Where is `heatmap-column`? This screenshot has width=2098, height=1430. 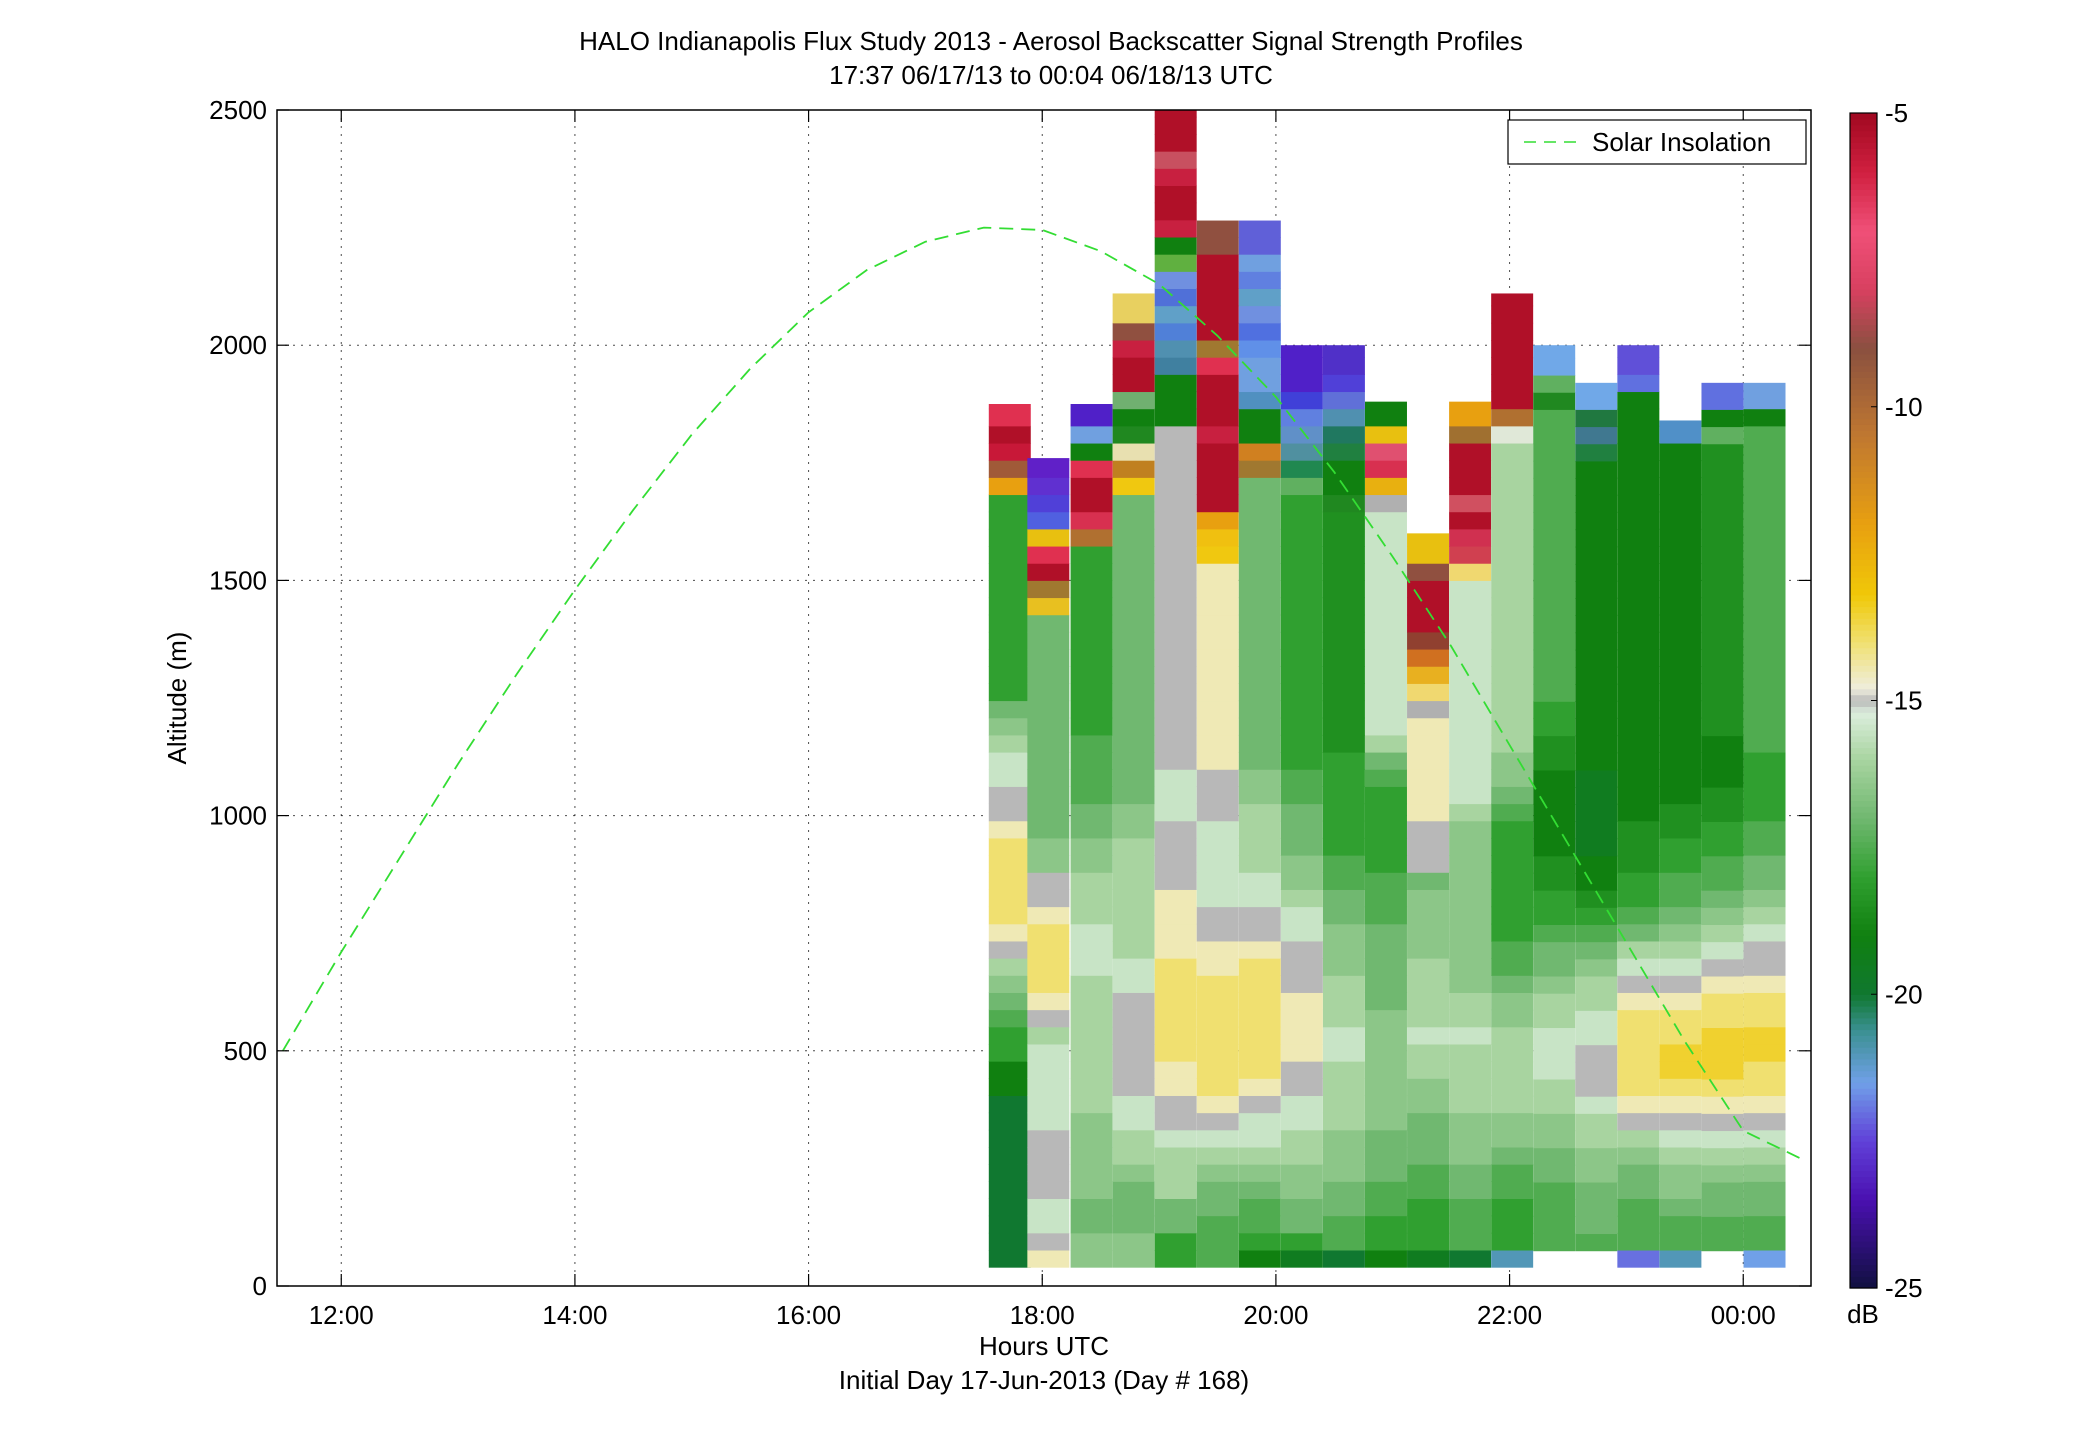
heatmap-column is located at coordinates (1512, 780).